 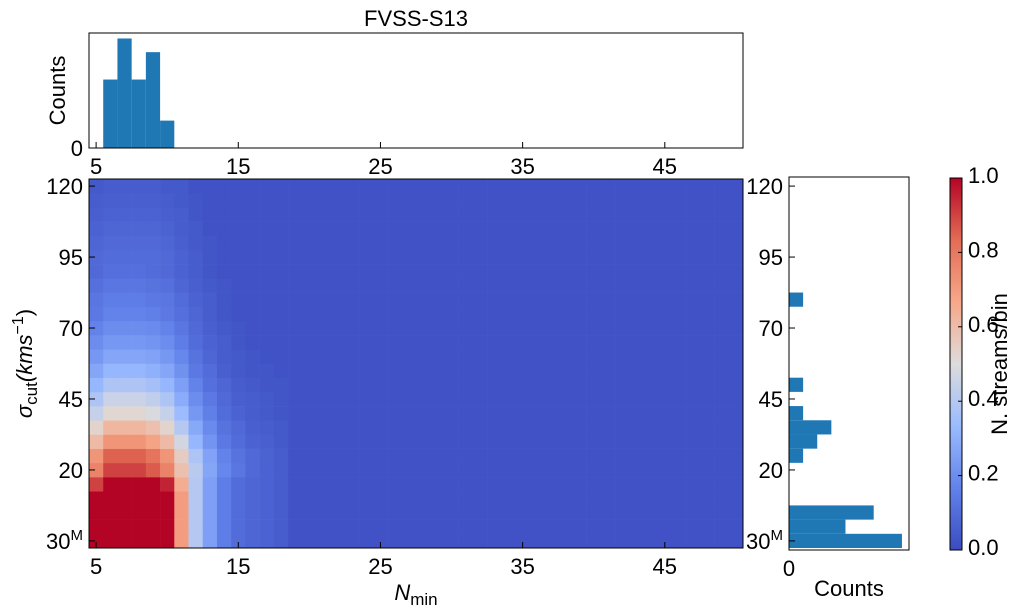 I want to click on y-tick-label: 70, so click(x=771, y=328).